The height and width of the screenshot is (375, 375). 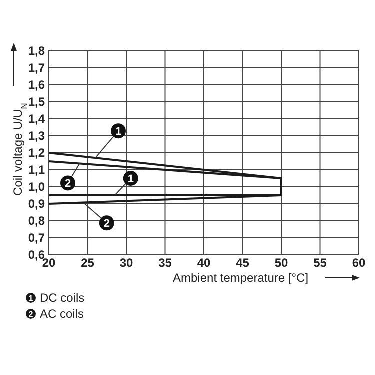 I want to click on y-tick-label: 1,6, so click(x=37, y=85).